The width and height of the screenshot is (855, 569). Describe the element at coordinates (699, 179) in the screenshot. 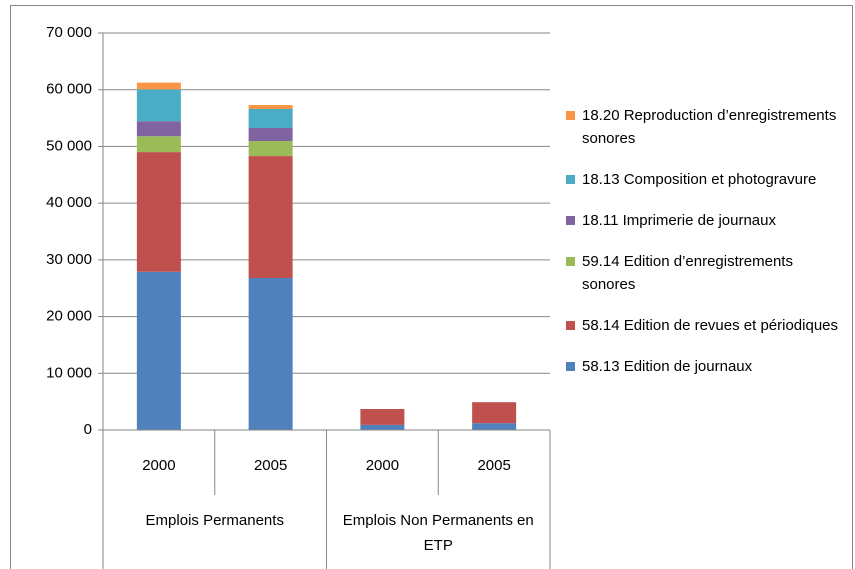

I see `legend-label: 18.13 Composition et photogravure` at that location.